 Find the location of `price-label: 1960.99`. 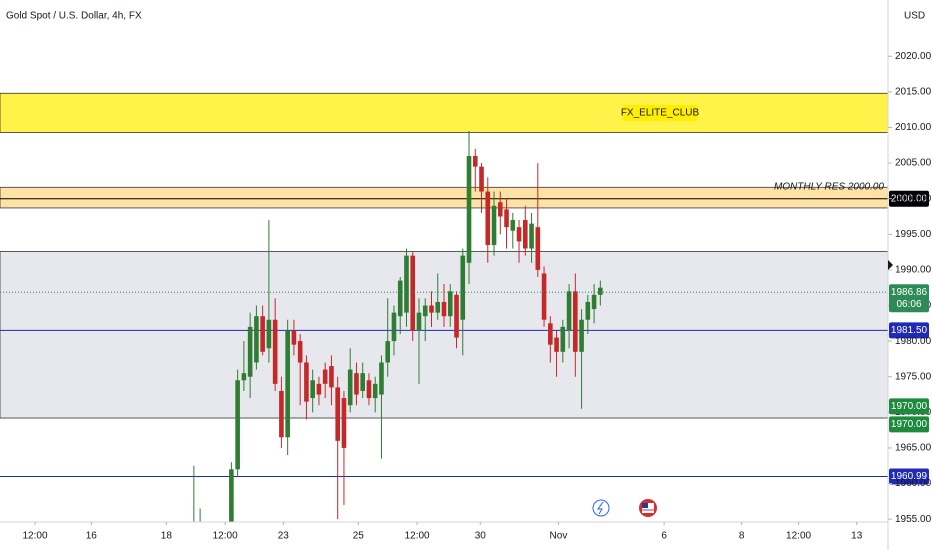

price-label: 1960.99 is located at coordinates (909, 476).